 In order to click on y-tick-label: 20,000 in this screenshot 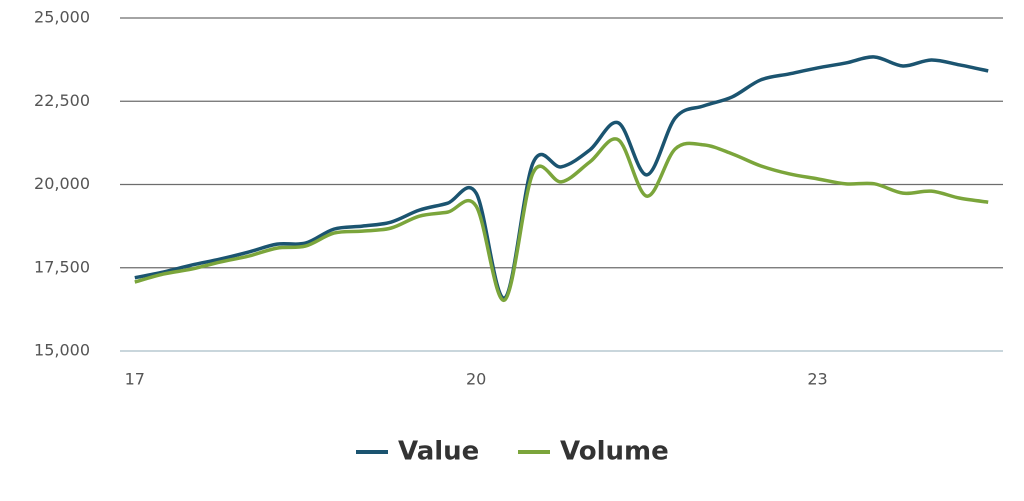, I will do `click(62, 183)`.